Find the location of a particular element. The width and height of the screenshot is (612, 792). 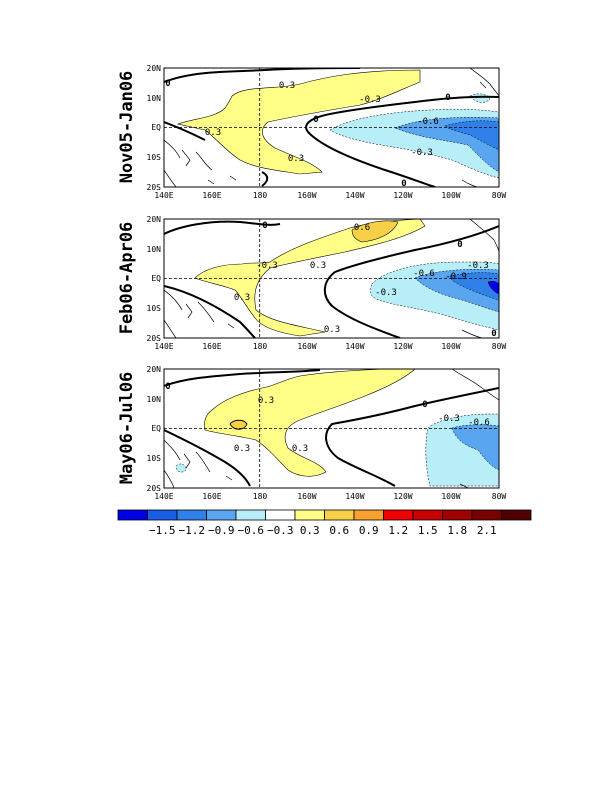

colorbar-label: −0.3 is located at coordinates (280, 530).